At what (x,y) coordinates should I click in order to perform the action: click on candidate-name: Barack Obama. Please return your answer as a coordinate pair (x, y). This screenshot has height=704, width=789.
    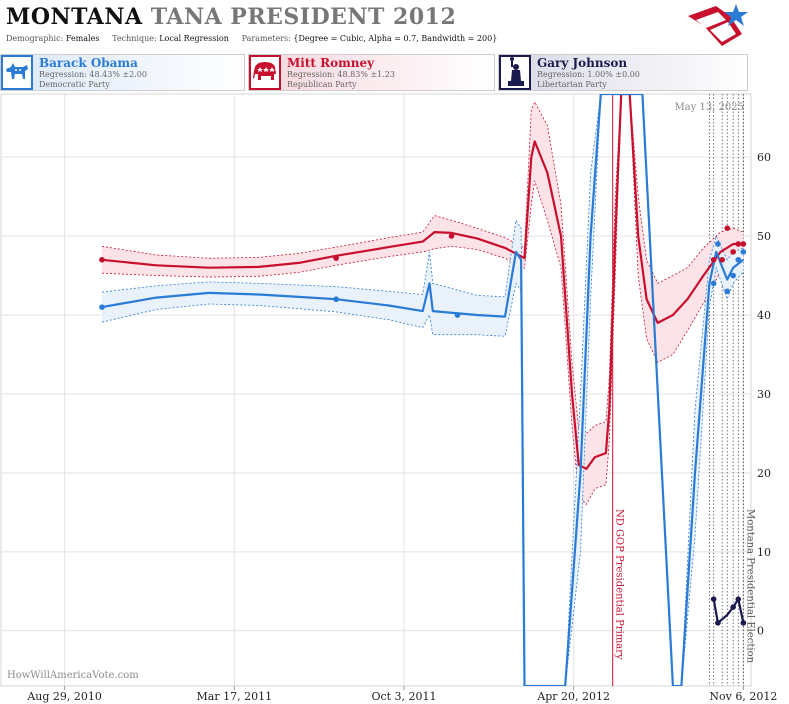
    Looking at the image, I should click on (88, 63).